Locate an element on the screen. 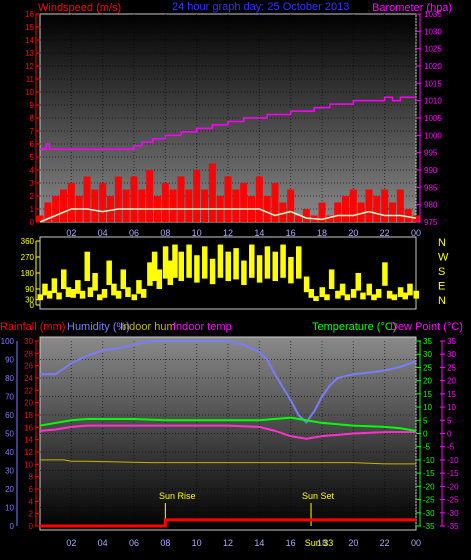 The image size is (471, 560). humidity-tick-label: 80 is located at coordinates (9, 378).